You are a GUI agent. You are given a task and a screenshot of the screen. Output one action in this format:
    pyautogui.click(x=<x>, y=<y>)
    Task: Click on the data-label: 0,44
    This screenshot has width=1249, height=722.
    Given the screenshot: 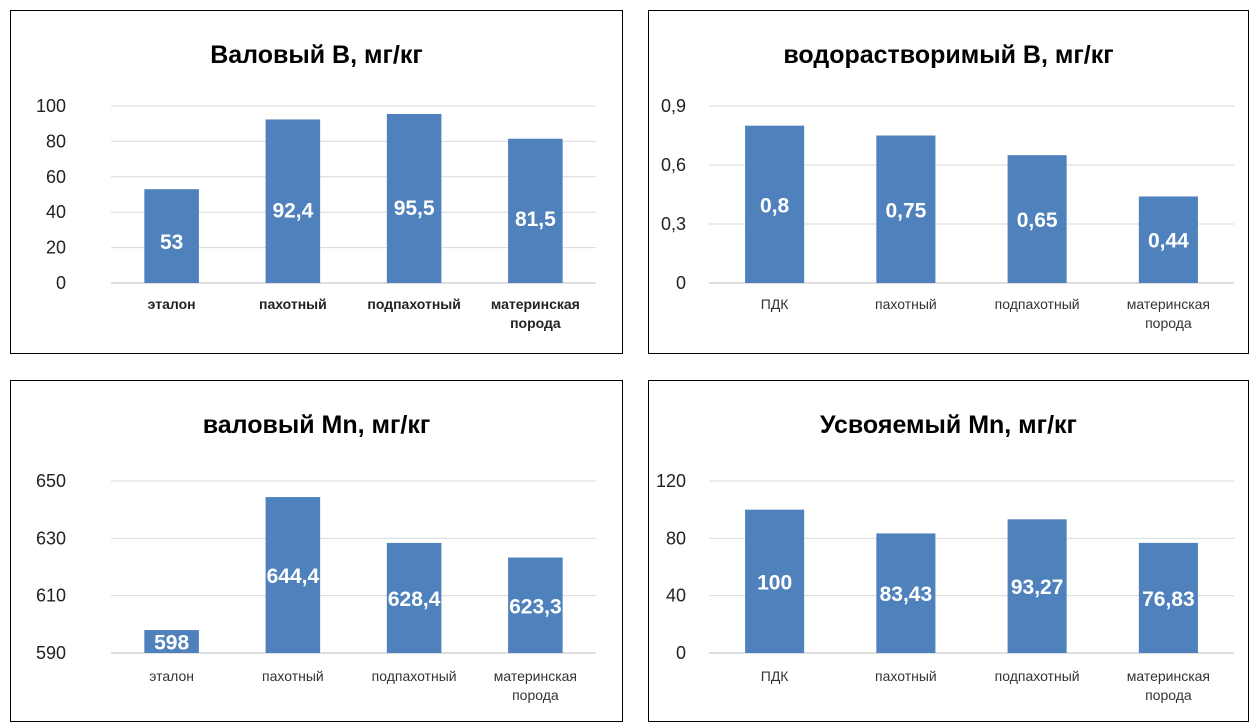 What is the action you would take?
    pyautogui.click(x=1168, y=241)
    